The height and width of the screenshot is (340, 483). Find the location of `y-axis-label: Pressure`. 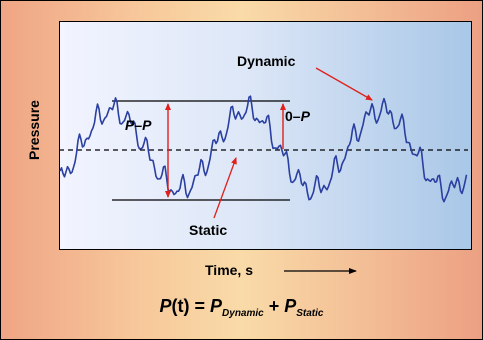

y-axis-label: Pressure is located at coordinates (34, 130).